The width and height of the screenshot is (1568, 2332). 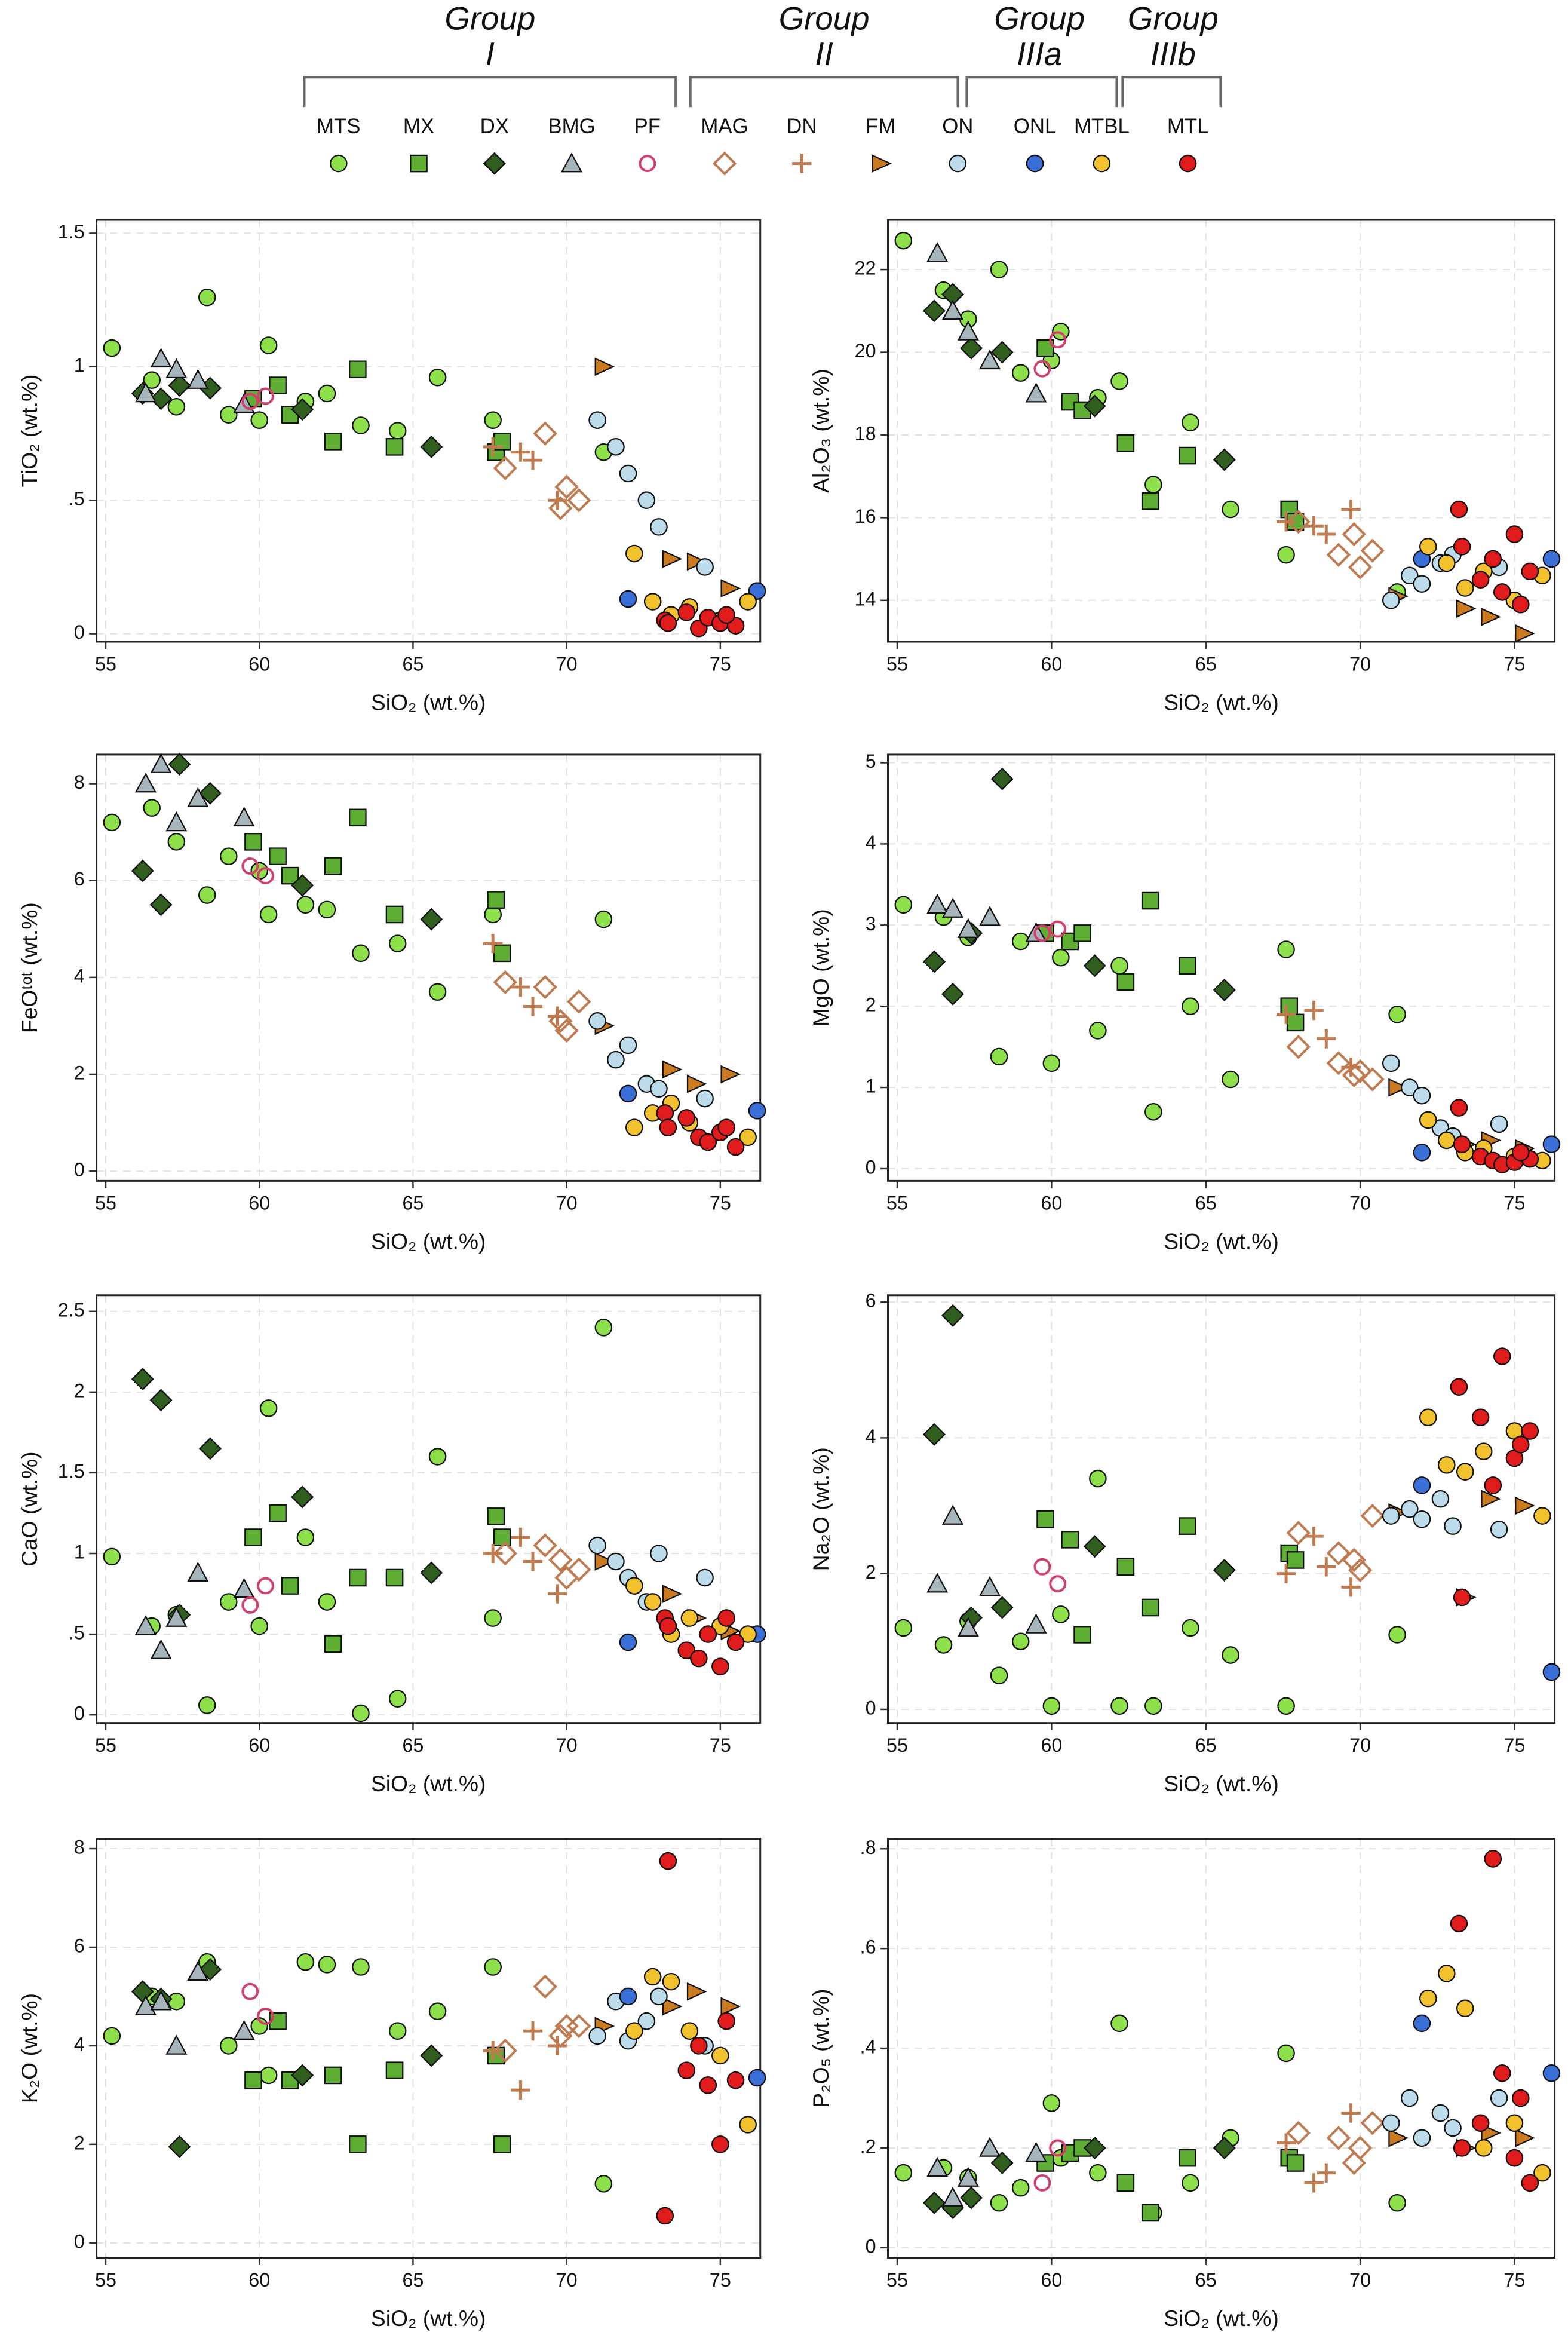 What do you see at coordinates (868, 1847) in the screenshot?
I see `y-tick-label: .8` at bounding box center [868, 1847].